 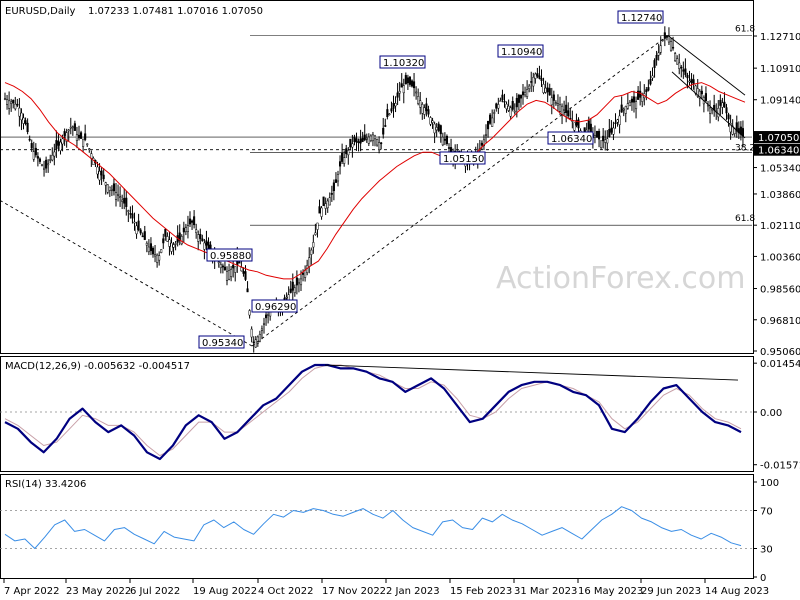 I want to click on level-label: 0.95340, so click(x=221, y=342).